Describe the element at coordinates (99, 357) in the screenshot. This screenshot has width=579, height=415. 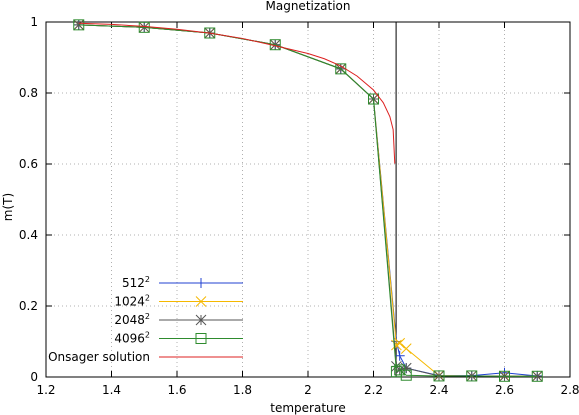
I see `legend-label: Onsager solution` at that location.